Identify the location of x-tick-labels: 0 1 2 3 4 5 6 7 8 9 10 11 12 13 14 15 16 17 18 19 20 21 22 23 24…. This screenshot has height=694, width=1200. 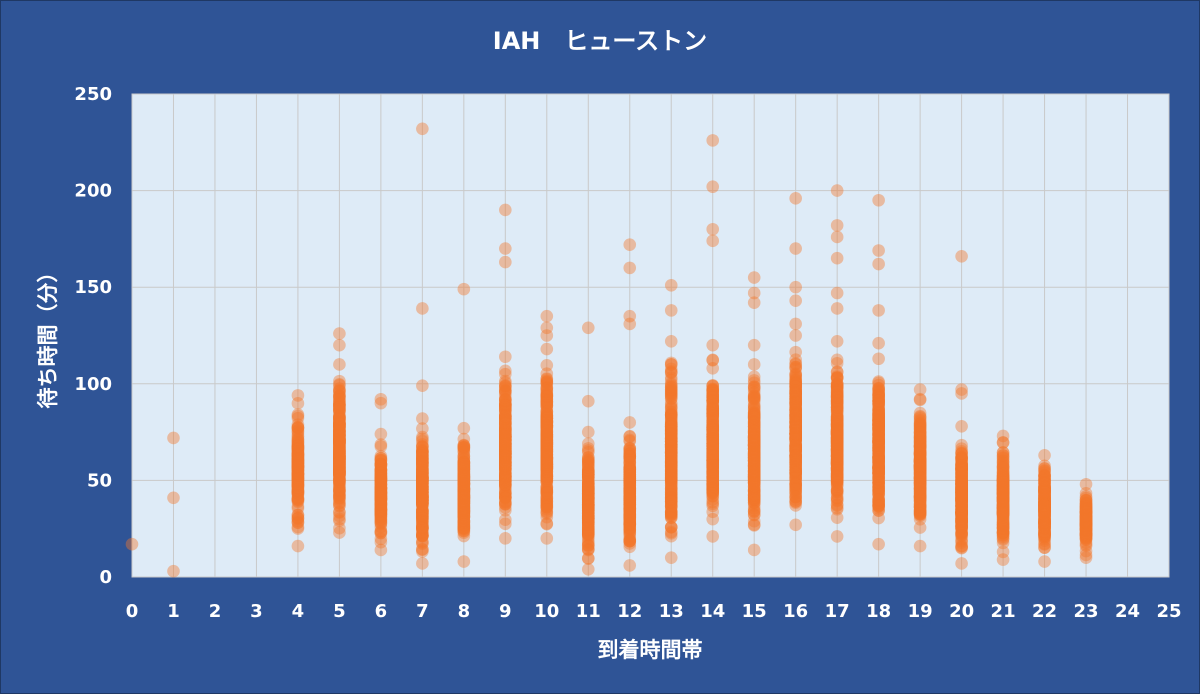
(654, 611).